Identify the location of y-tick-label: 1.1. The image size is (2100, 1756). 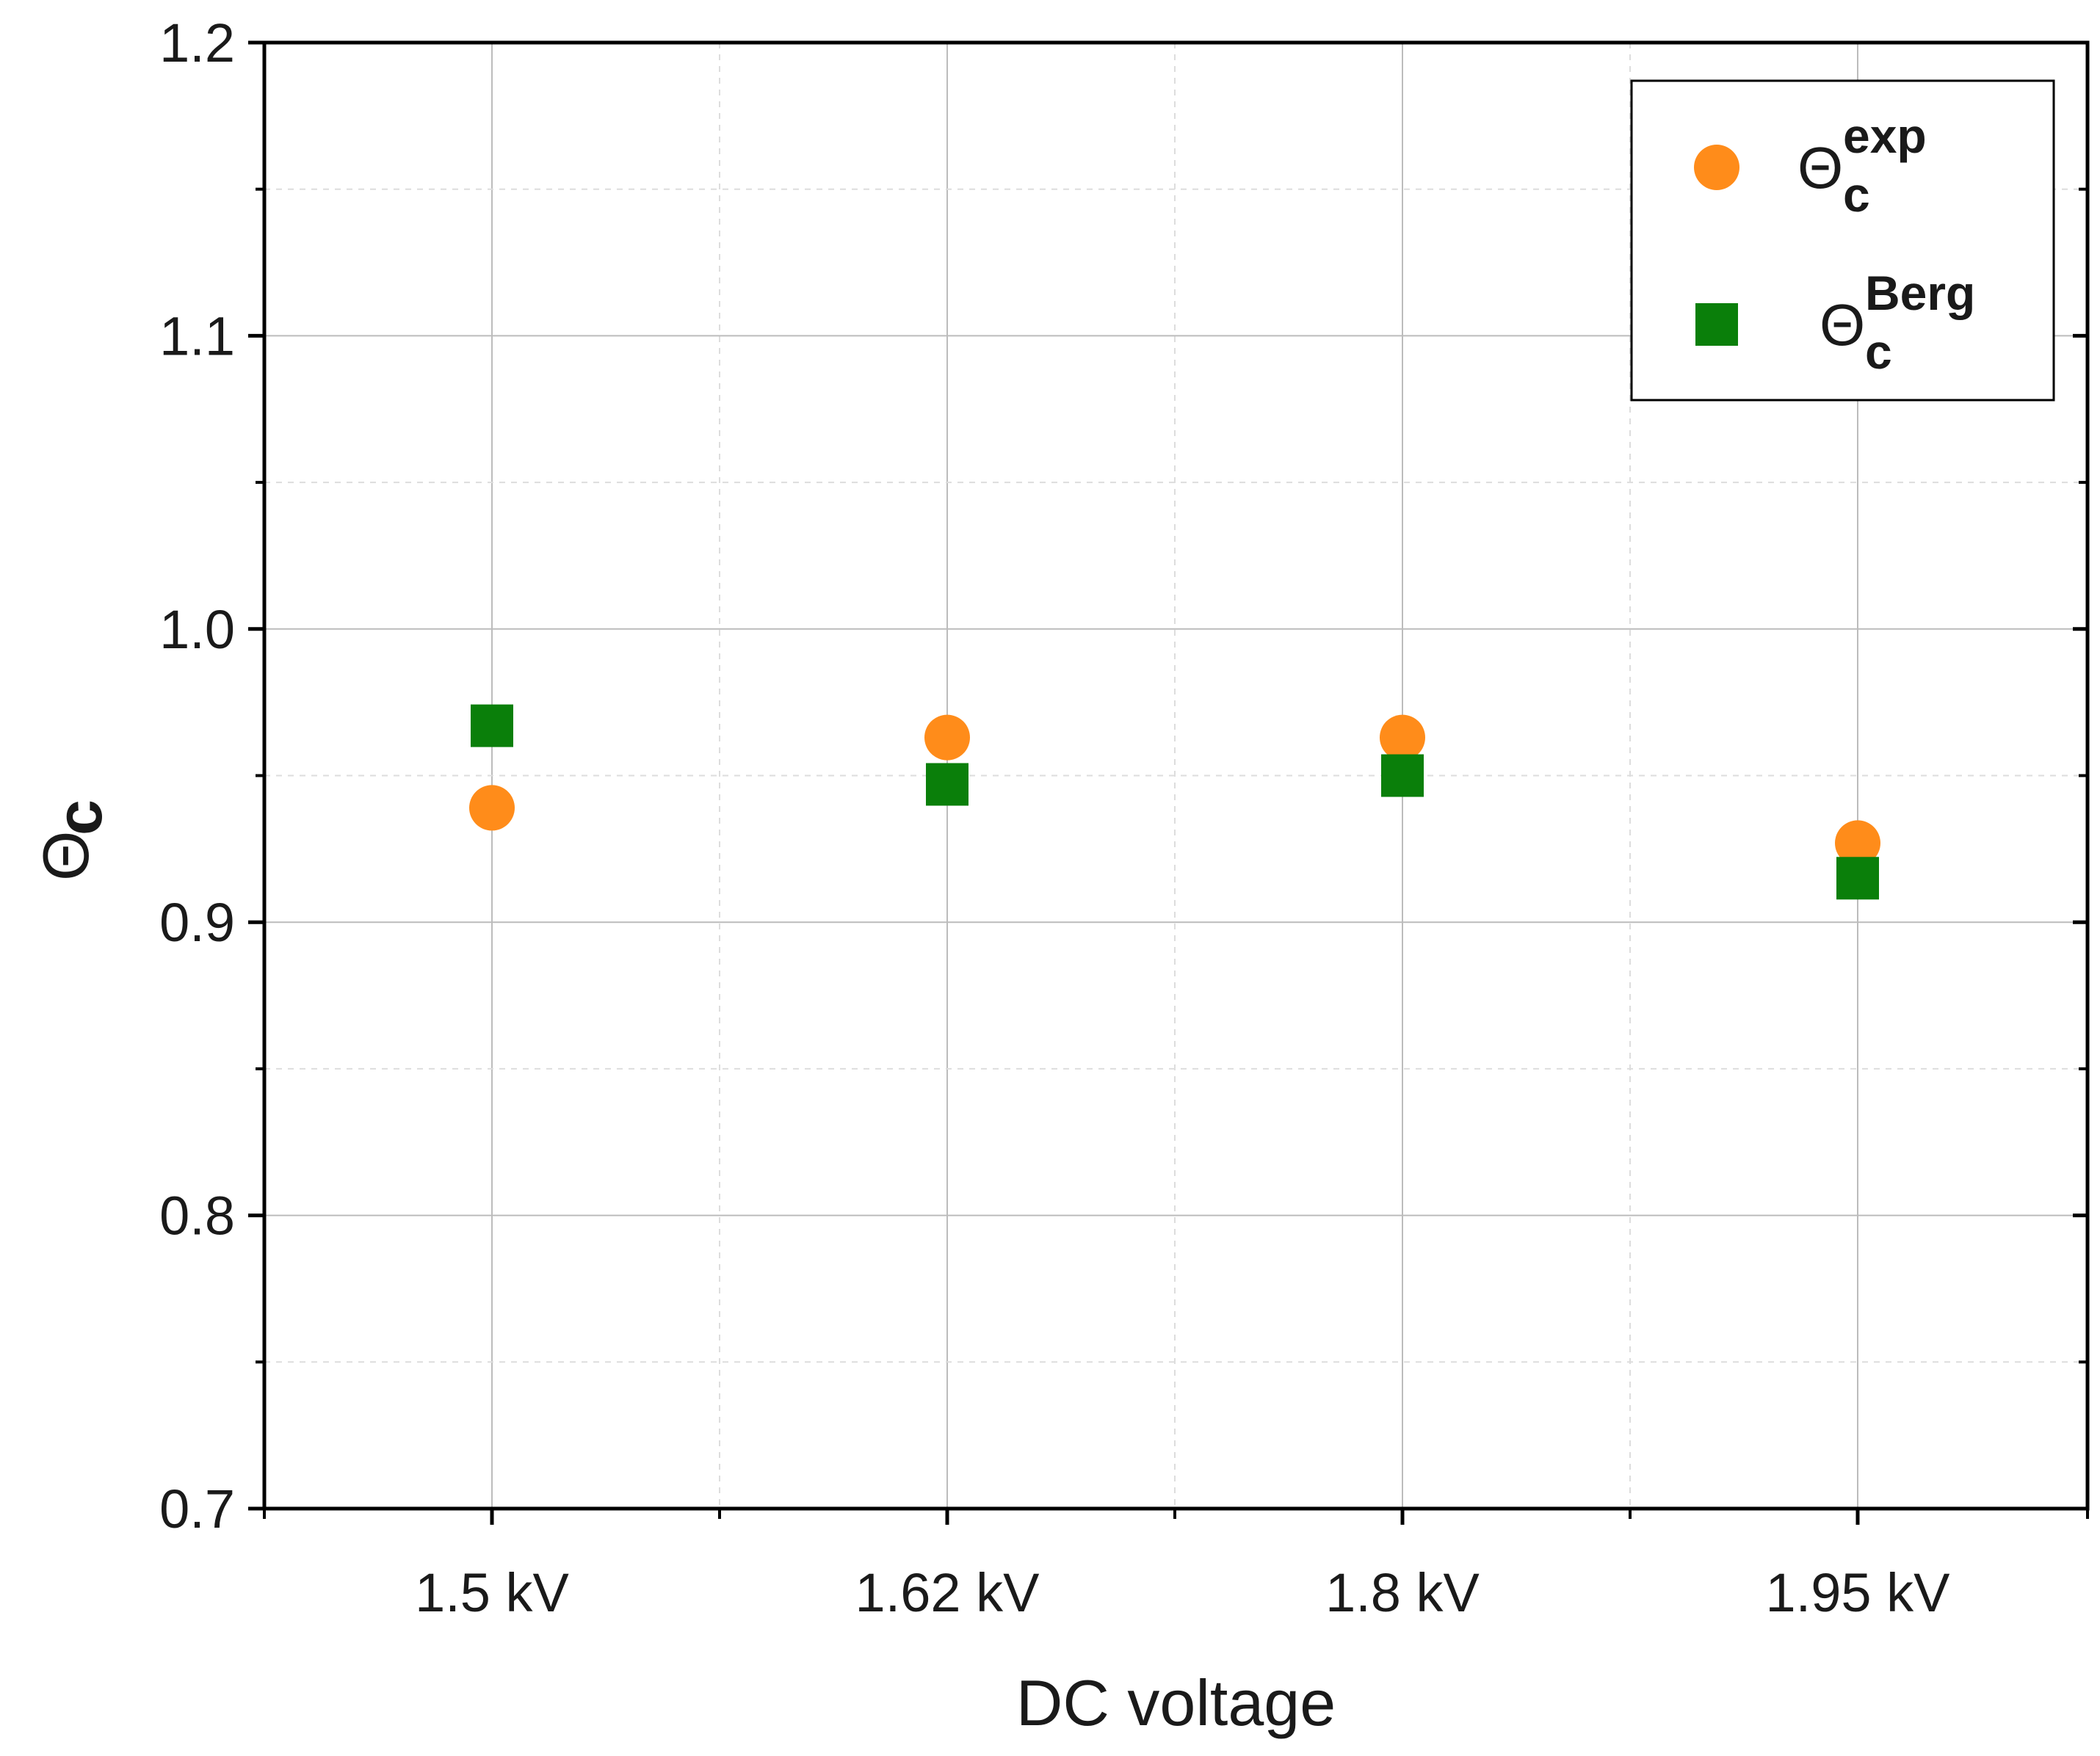
(197, 335).